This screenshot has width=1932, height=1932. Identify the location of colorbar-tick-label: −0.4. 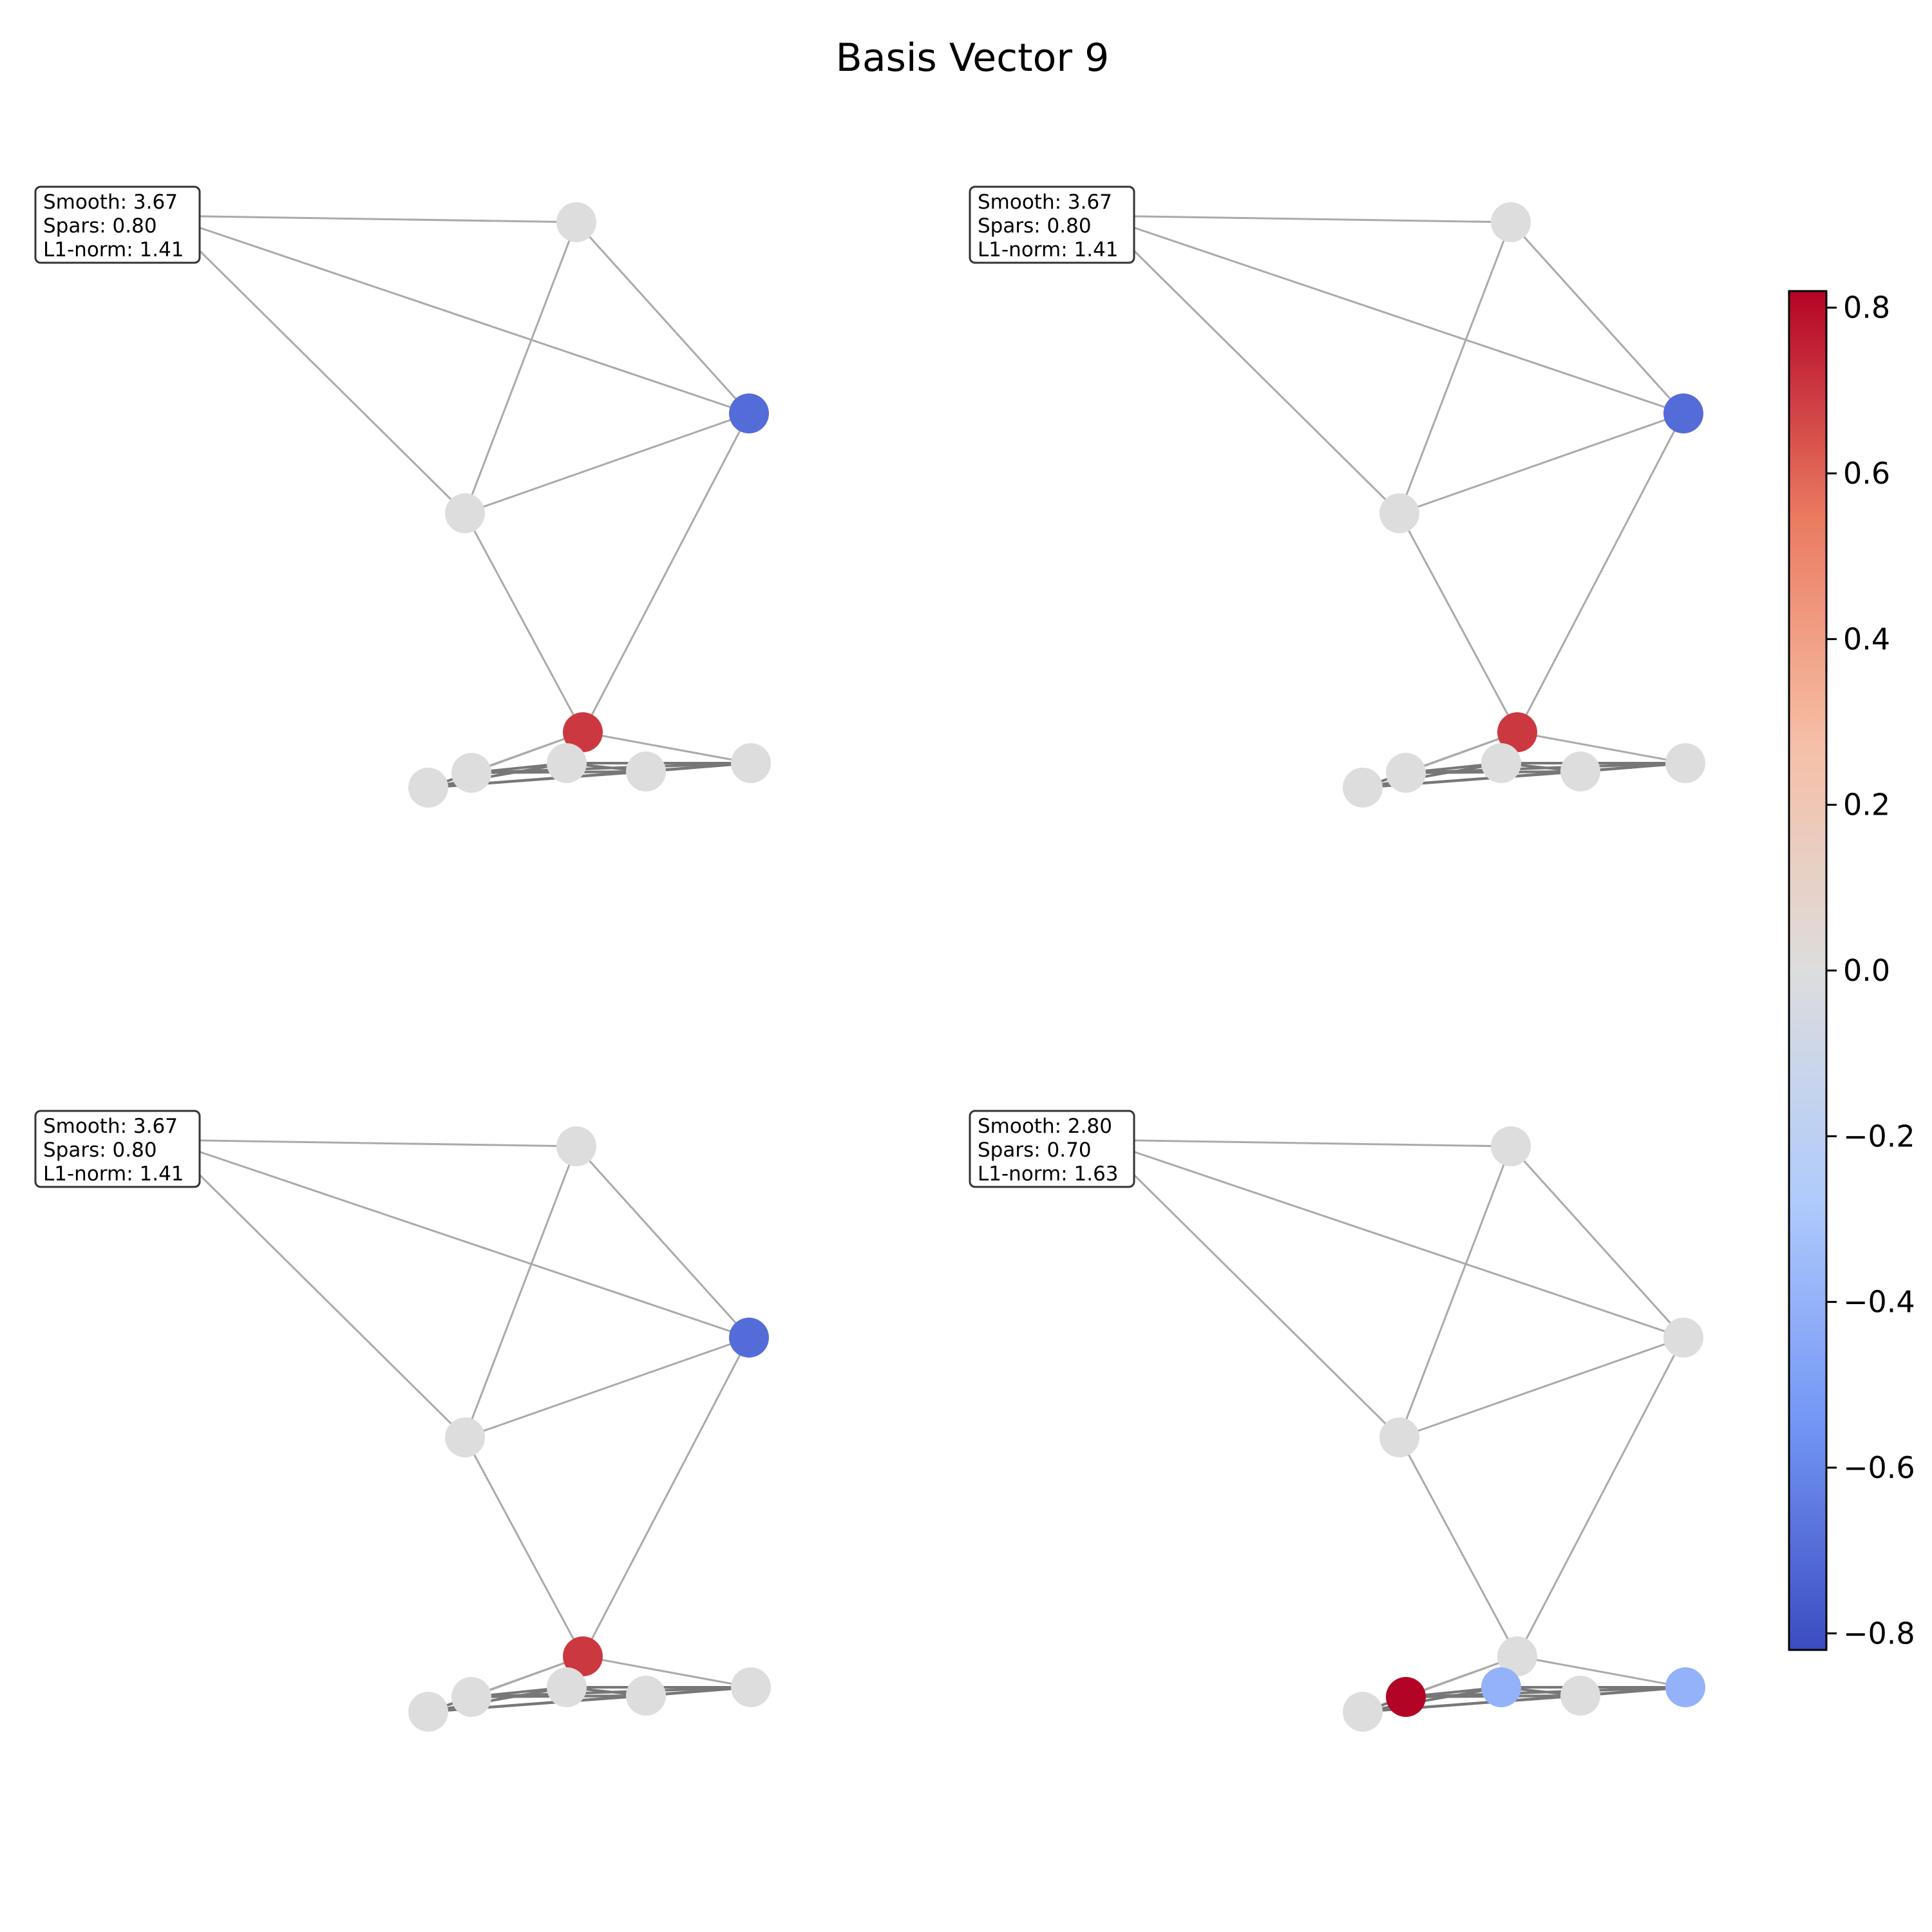
(1879, 1302).